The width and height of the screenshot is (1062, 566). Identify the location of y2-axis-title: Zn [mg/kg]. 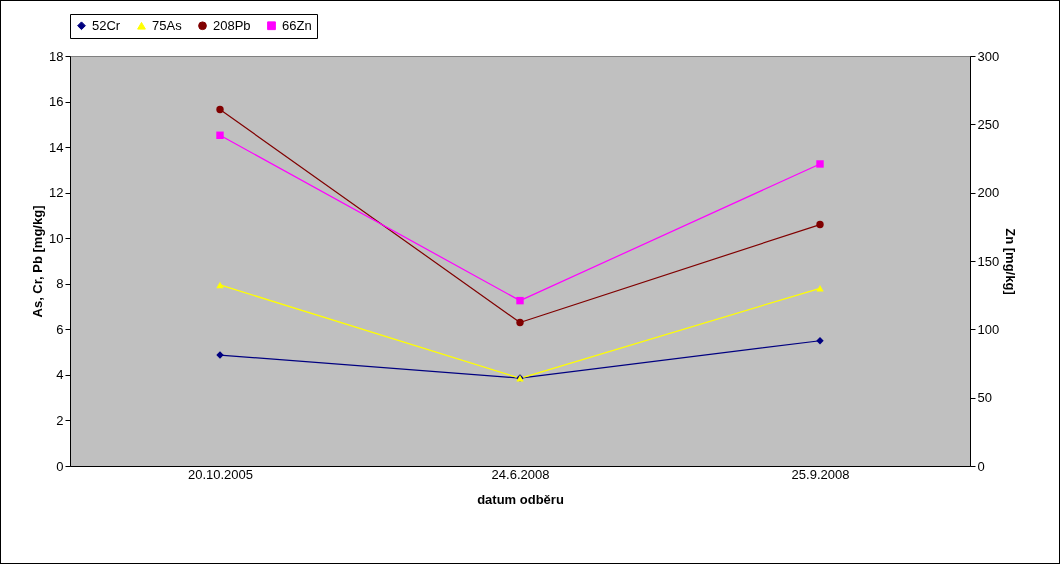
(1011, 261).